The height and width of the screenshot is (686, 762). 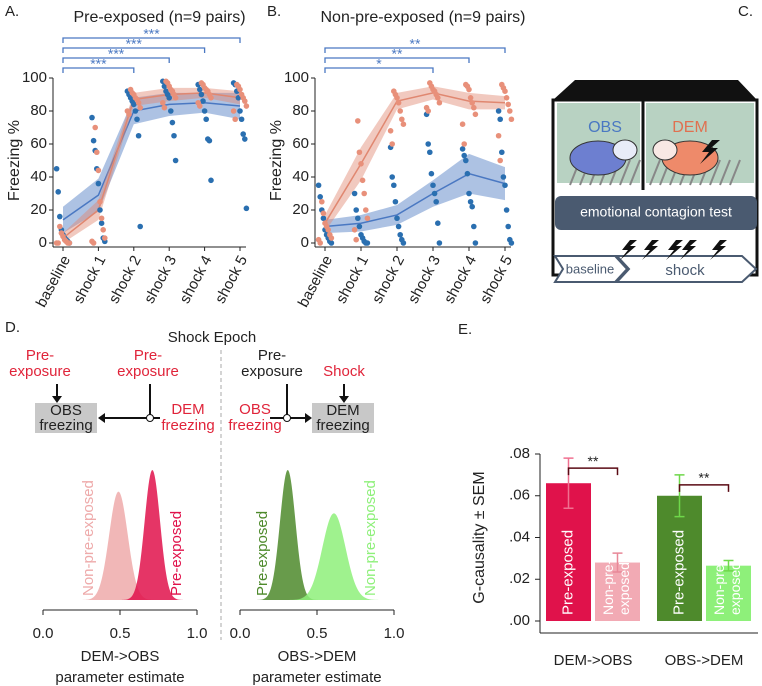 I want to click on series-label: Non-pre-exposed, so click(x=88, y=538).